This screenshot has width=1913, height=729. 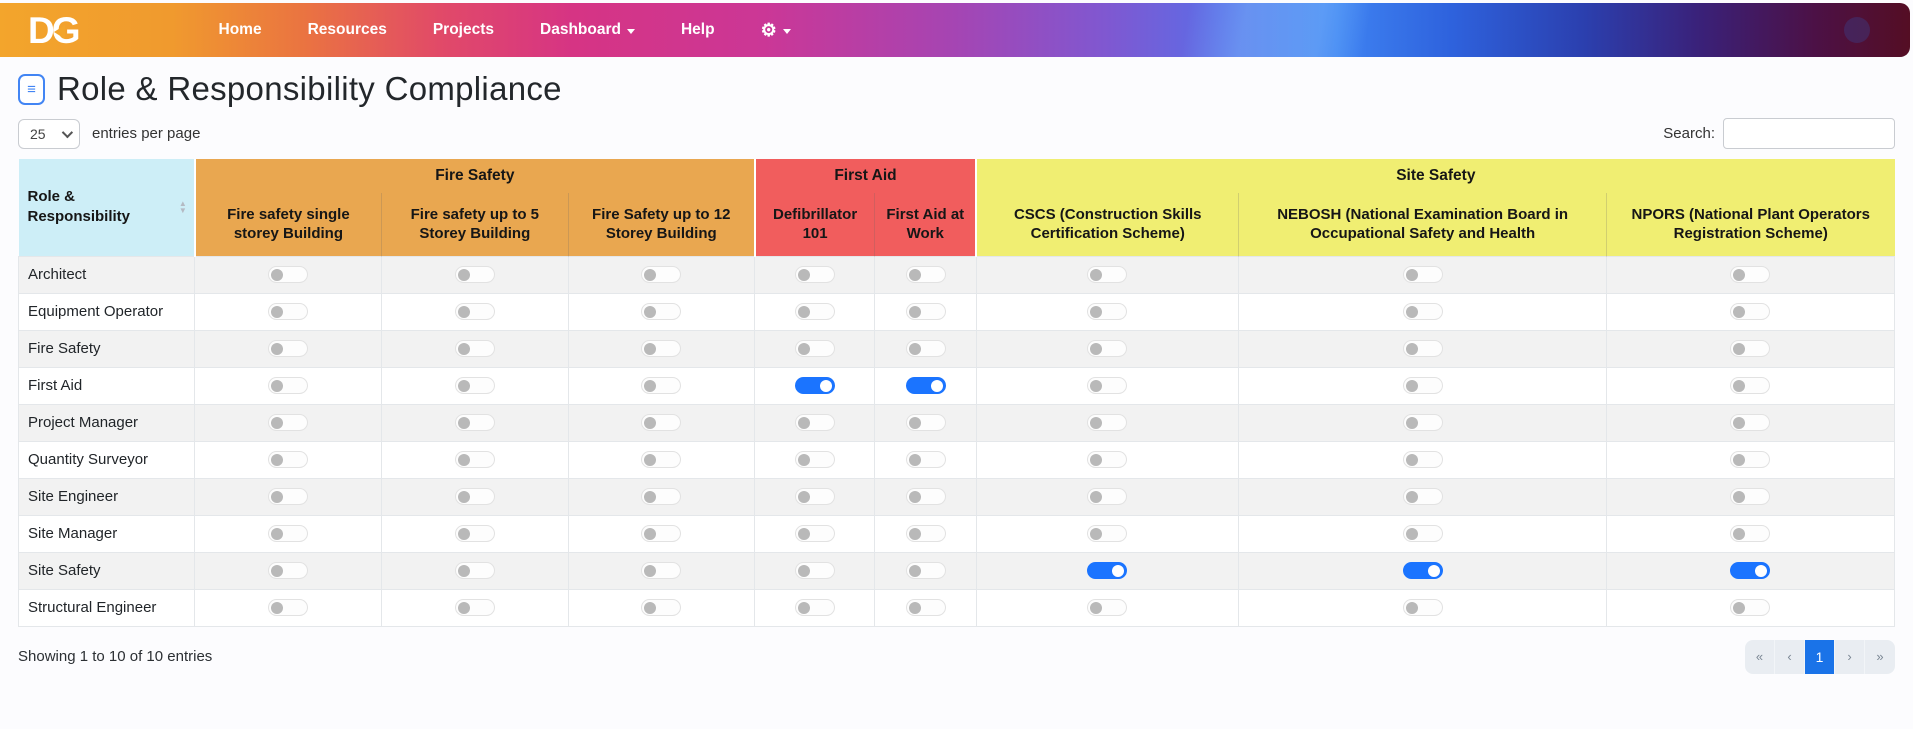 What do you see at coordinates (1820, 656) in the screenshot?
I see `pagination-page-1: 1` at bounding box center [1820, 656].